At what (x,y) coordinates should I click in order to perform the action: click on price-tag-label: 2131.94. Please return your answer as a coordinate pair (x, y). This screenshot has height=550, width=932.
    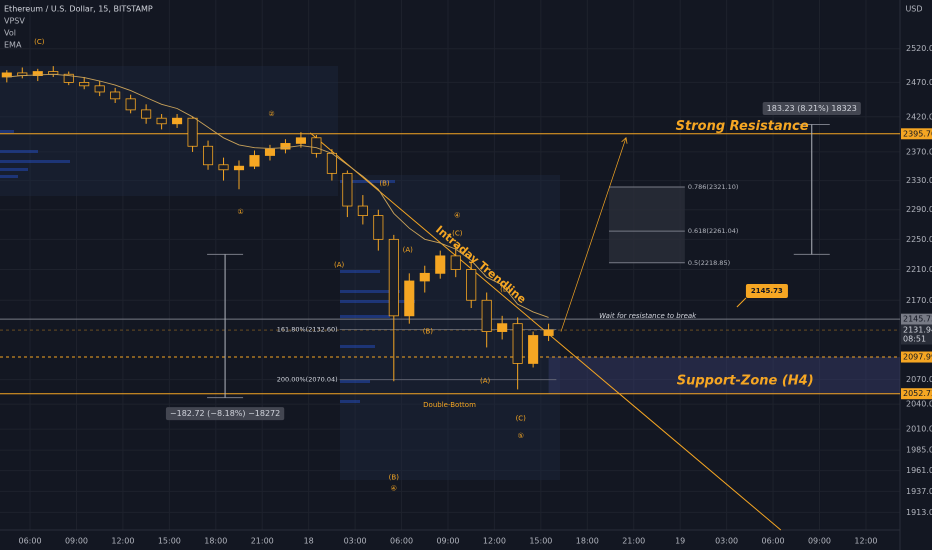
    Looking at the image, I should click on (917, 330).